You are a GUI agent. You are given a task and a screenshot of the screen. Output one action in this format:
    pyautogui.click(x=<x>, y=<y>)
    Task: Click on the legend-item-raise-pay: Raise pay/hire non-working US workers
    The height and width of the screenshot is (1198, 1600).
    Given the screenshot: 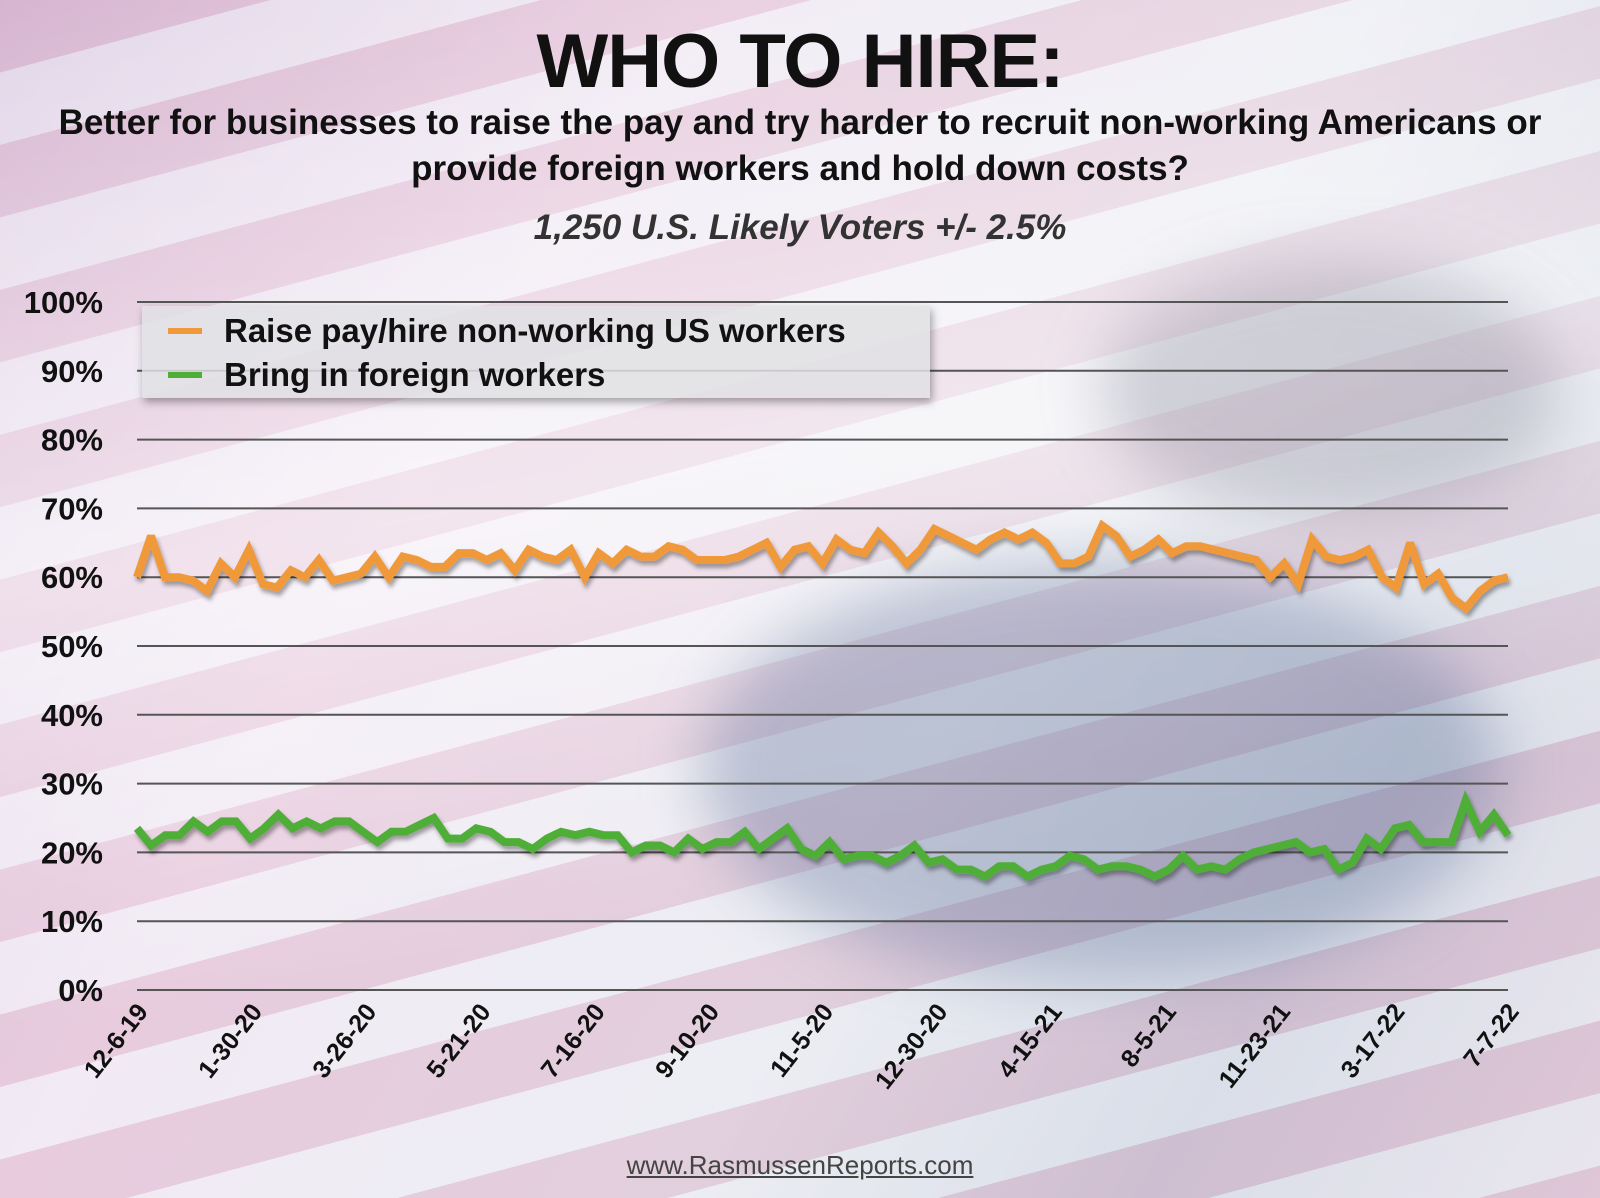 What is the action you would take?
    pyautogui.click(x=507, y=331)
    